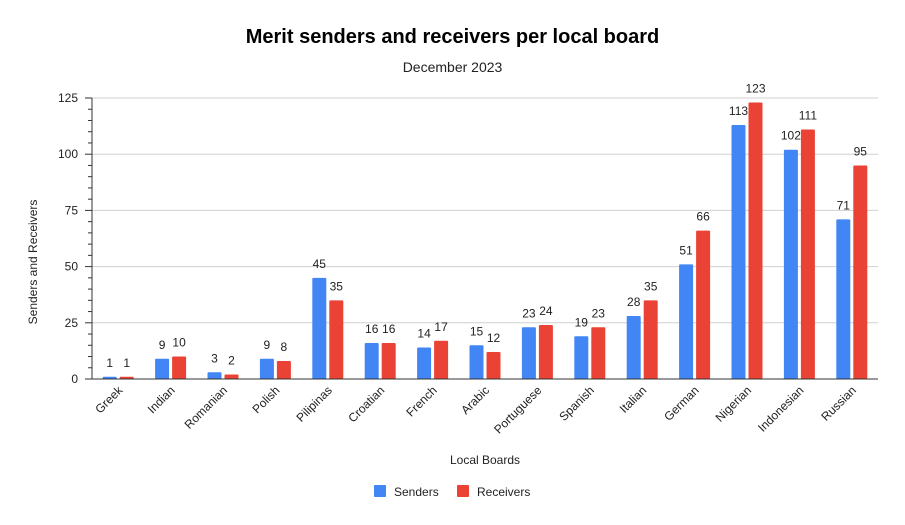 This screenshot has height=525, width=905. I want to click on bar-receivers-portuguese, so click(545, 352).